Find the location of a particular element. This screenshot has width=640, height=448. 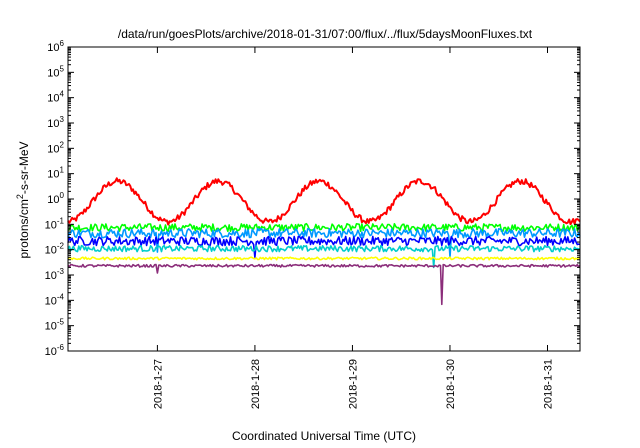

y-tick-label-exp: 2 is located at coordinates (62, 144).